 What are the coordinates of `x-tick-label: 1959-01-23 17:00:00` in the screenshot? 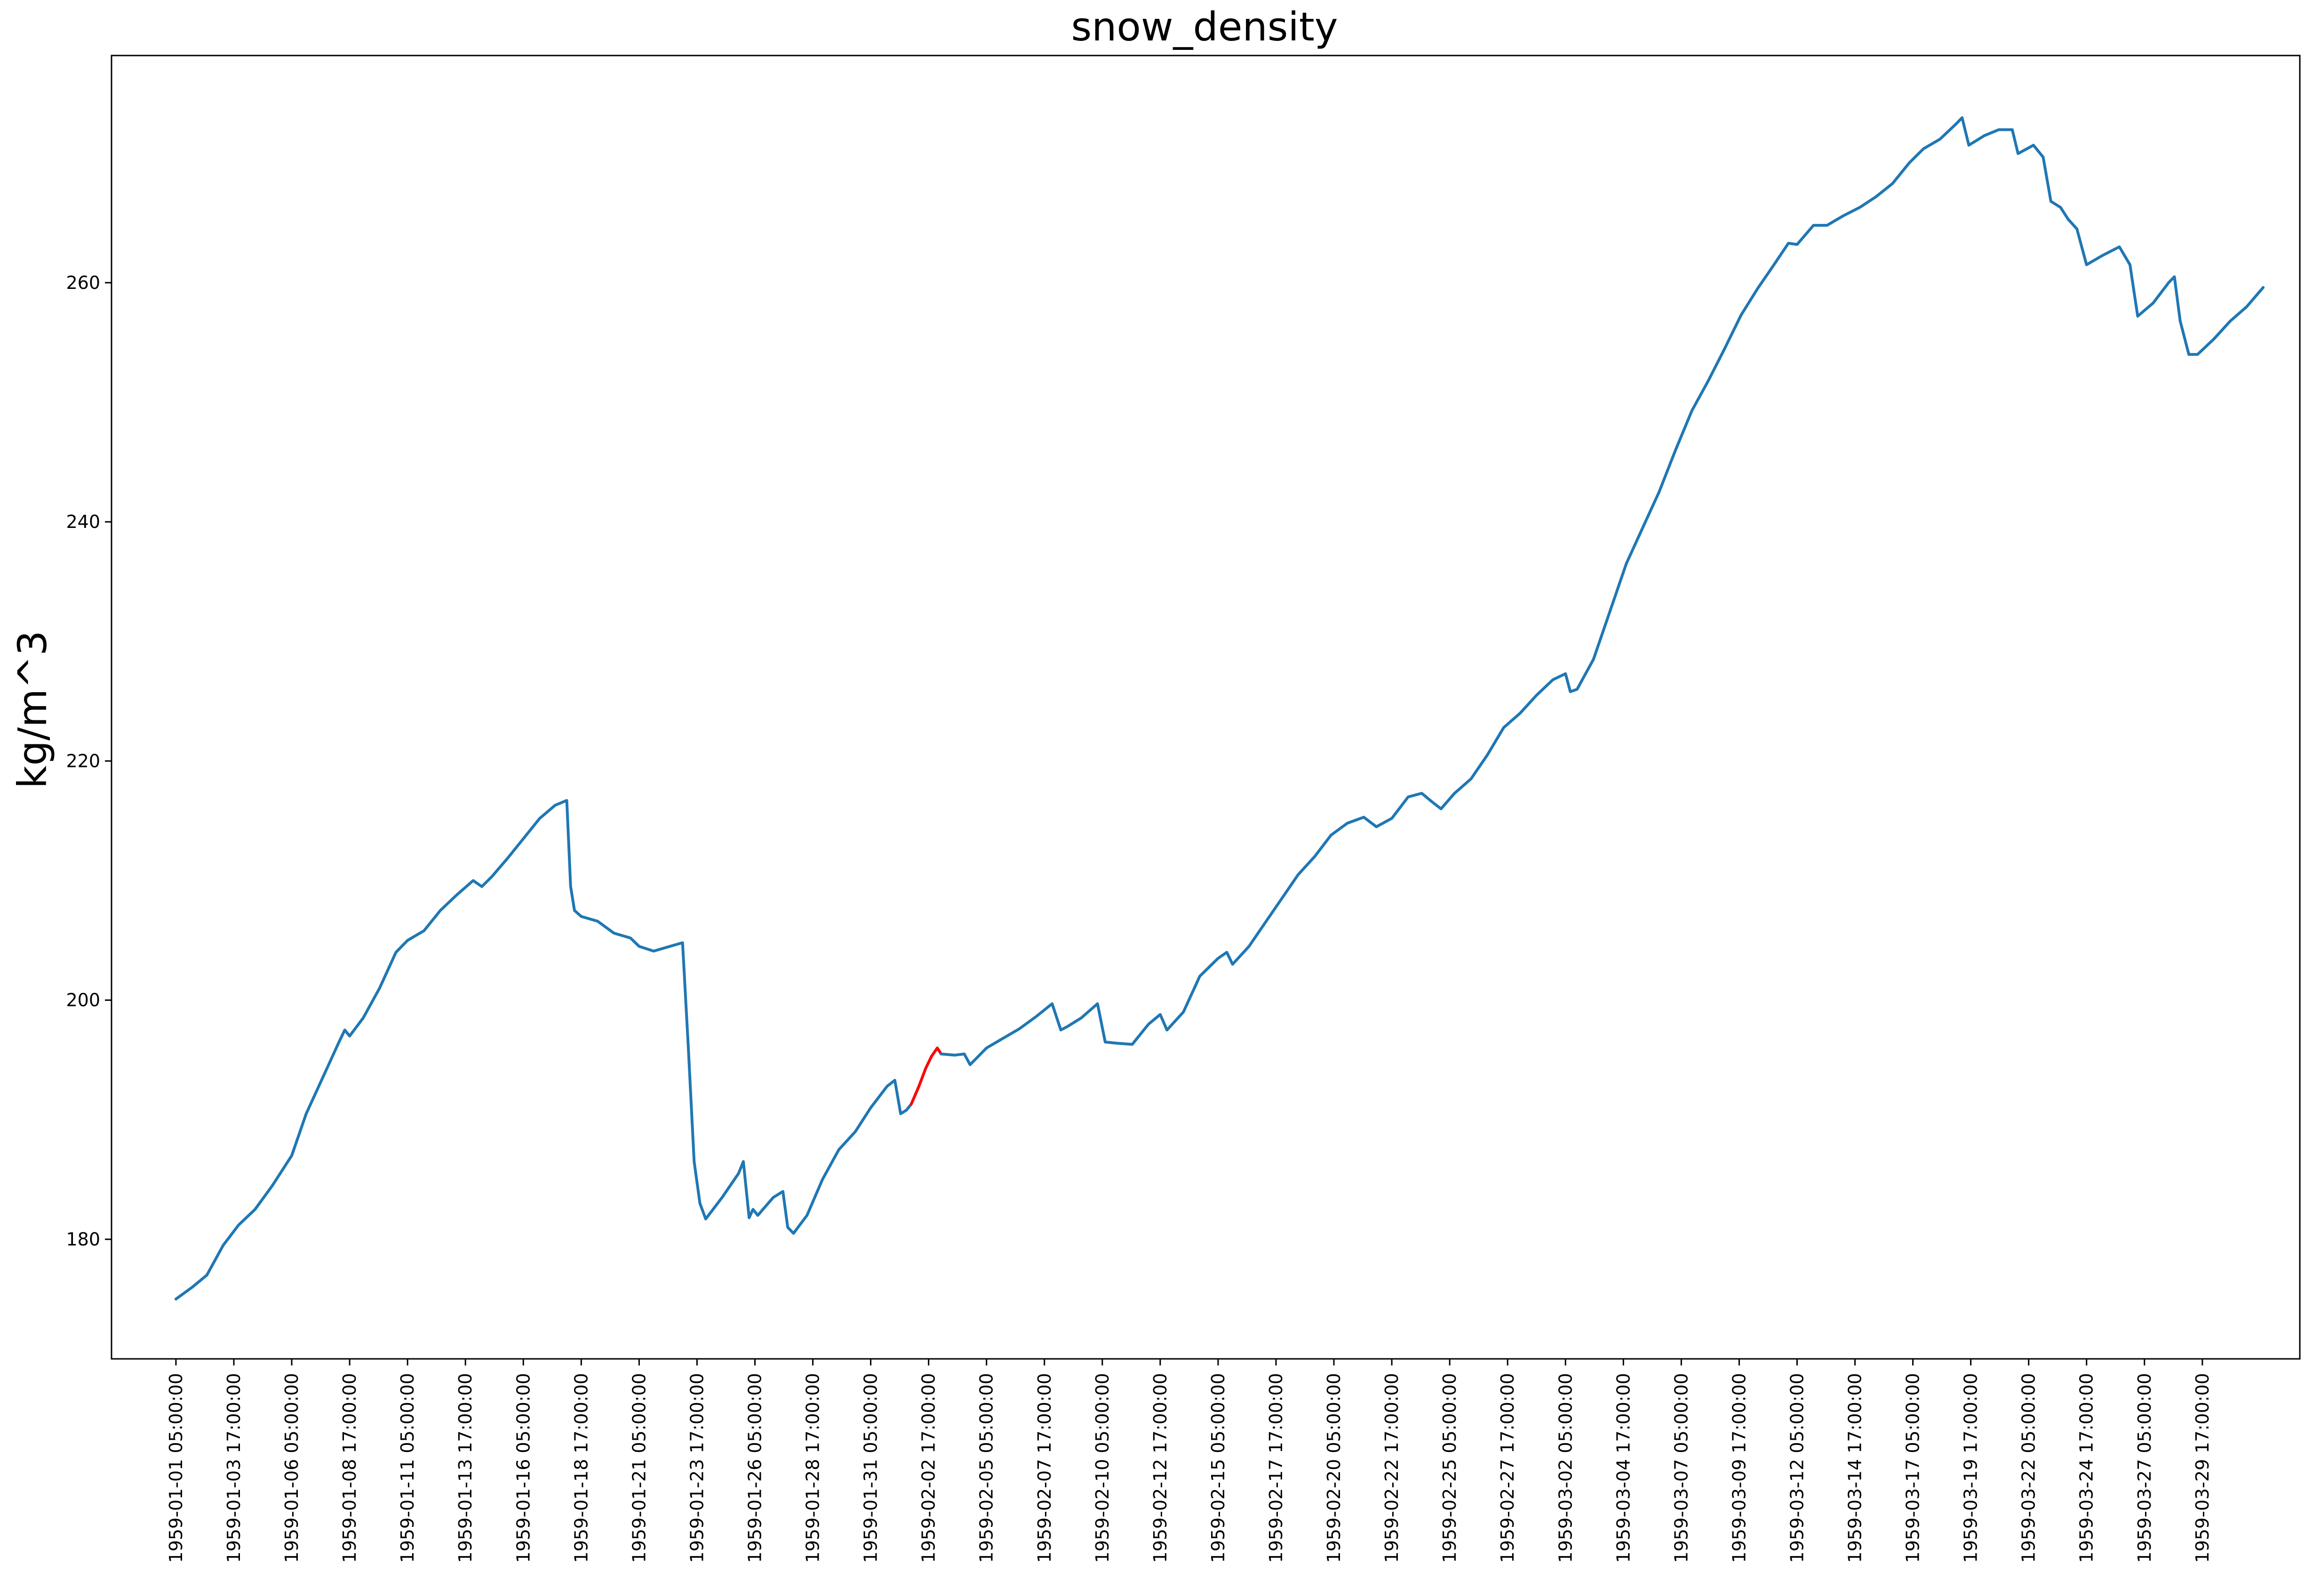 It's located at (696, 1468).